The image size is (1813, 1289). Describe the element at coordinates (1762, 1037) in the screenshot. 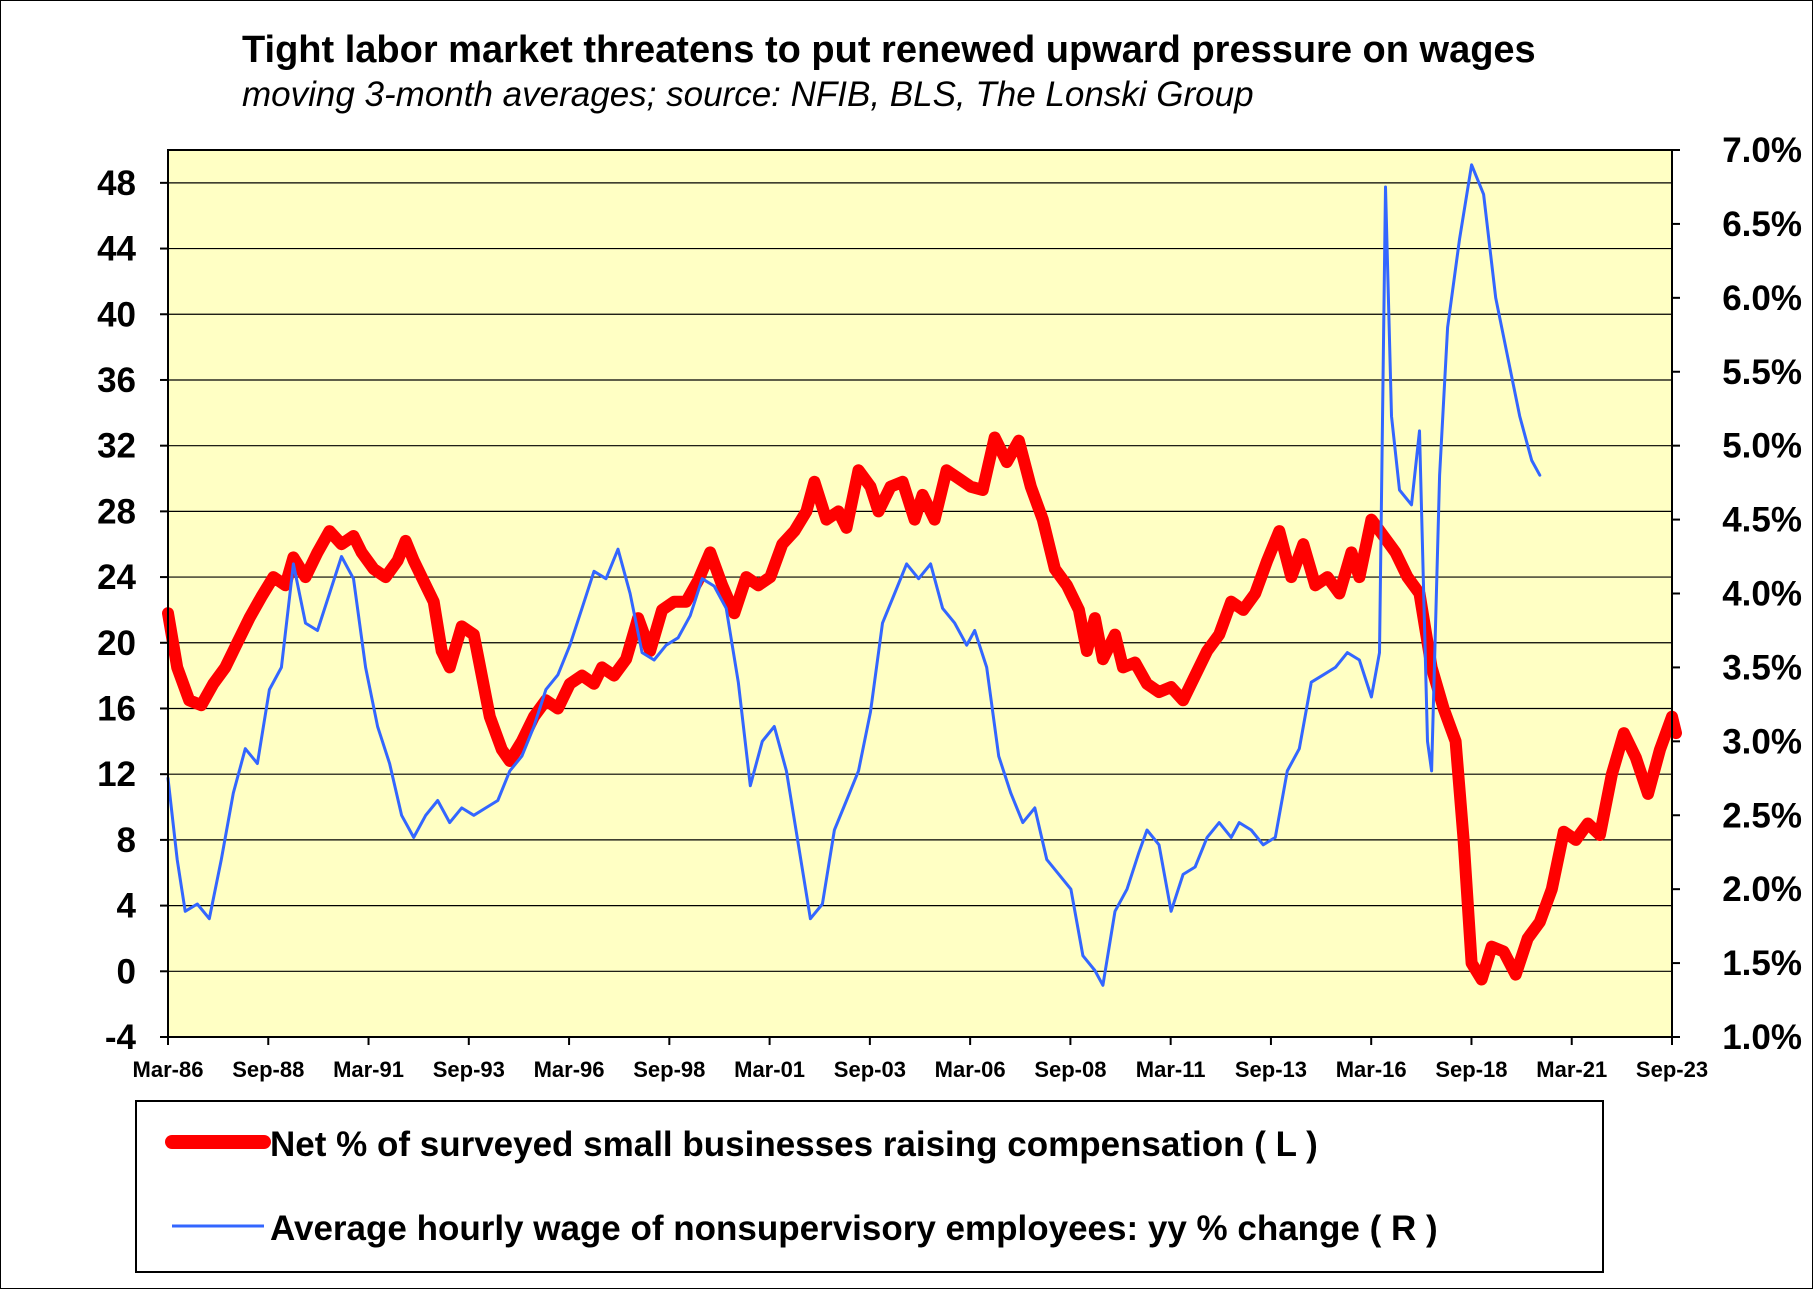

I see `right-tick-label: 1.0%` at that location.